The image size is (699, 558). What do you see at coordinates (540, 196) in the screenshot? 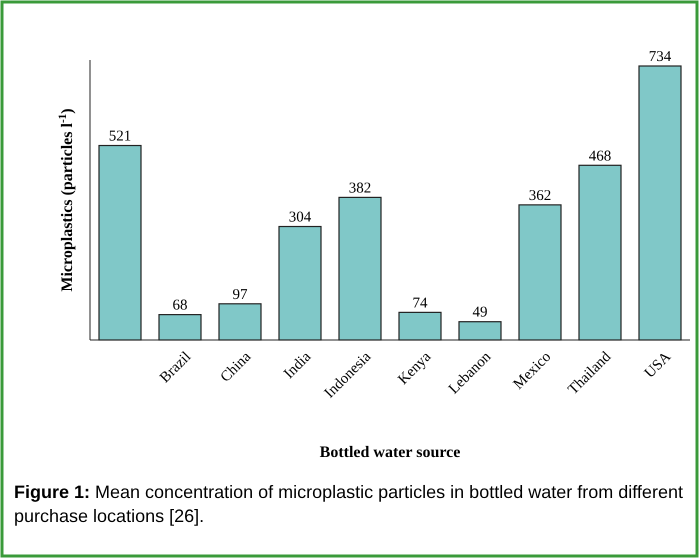
I see `data-label: 362` at bounding box center [540, 196].